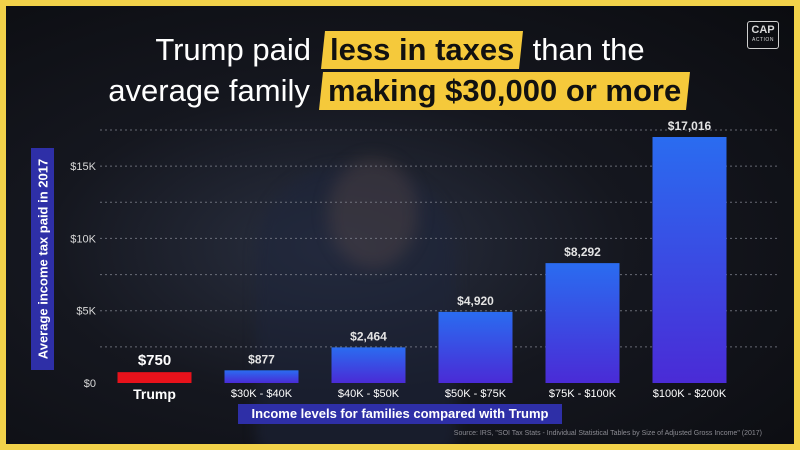 The image size is (800, 450). I want to click on background-figure-head, so click(373, 213).